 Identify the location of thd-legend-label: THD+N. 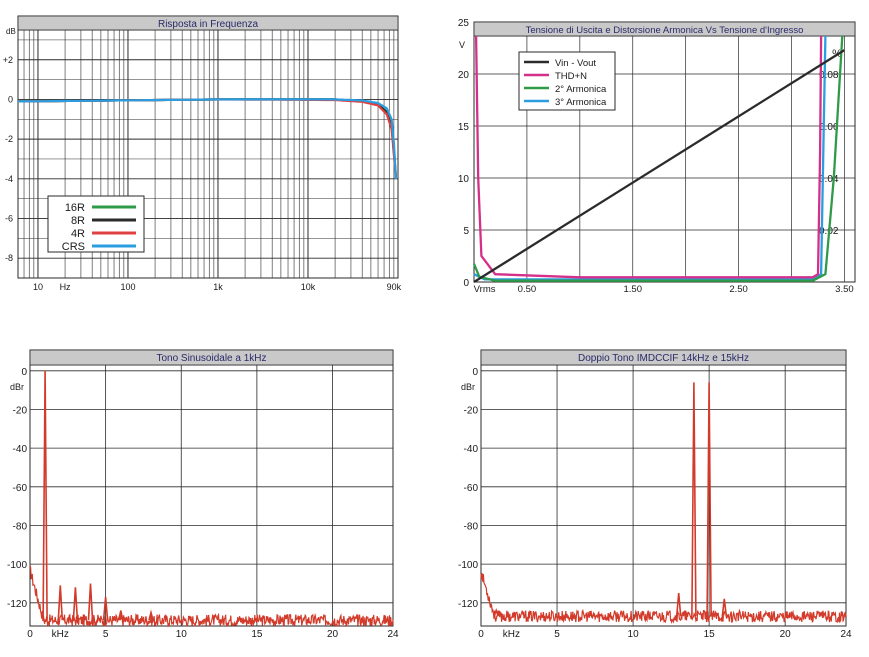
(571, 76).